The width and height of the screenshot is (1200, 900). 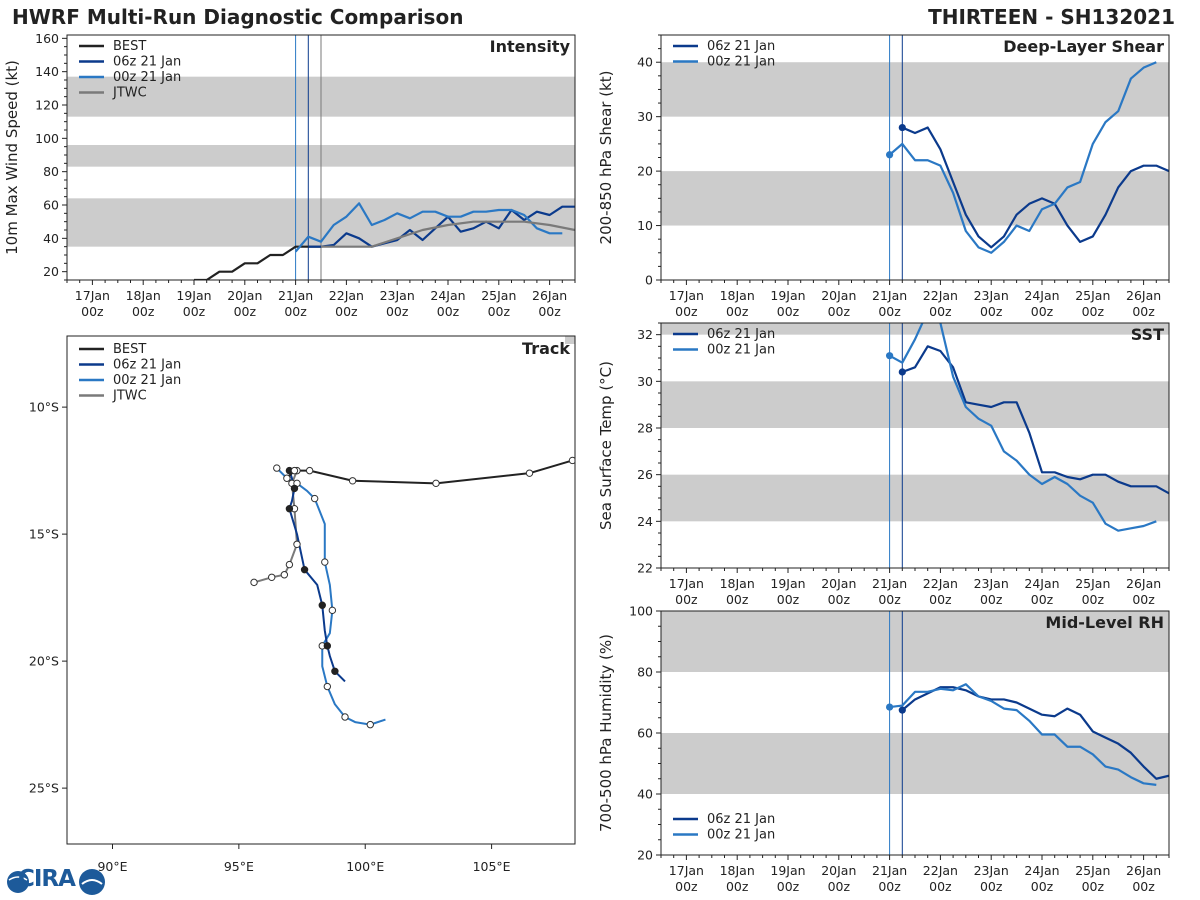 What do you see at coordinates (645, 225) in the screenshot?
I see `shear-ytick-label: 10` at bounding box center [645, 225].